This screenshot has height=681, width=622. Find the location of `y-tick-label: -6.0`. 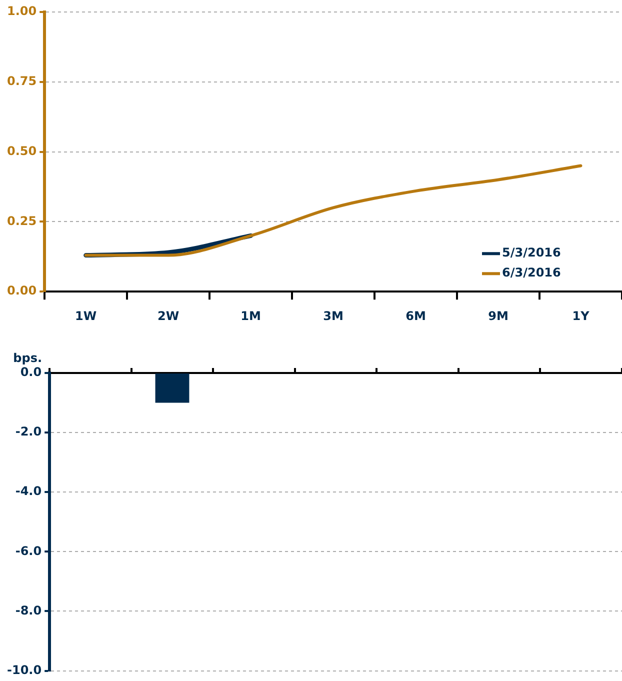

y-tick-label: -6.0 is located at coordinates (28, 551).